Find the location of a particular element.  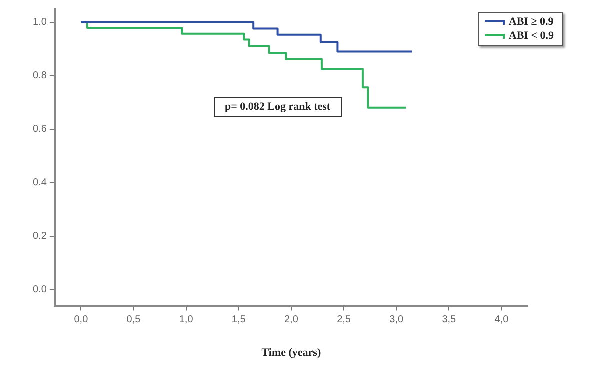

x-tick-label: 3,5 is located at coordinates (449, 320).